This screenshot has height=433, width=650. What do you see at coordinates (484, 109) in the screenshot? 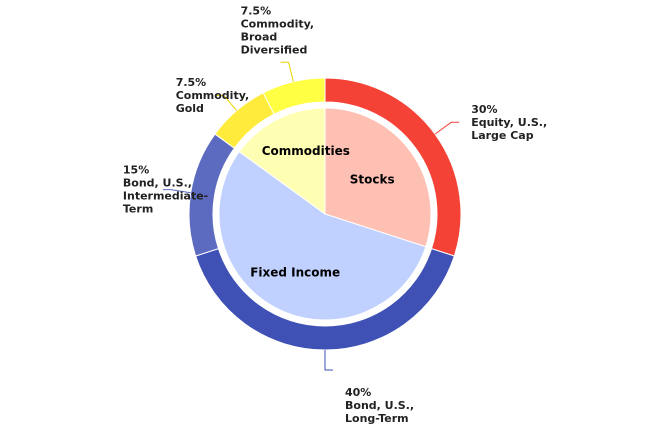
I see `outer-label-line: 30%` at bounding box center [484, 109].